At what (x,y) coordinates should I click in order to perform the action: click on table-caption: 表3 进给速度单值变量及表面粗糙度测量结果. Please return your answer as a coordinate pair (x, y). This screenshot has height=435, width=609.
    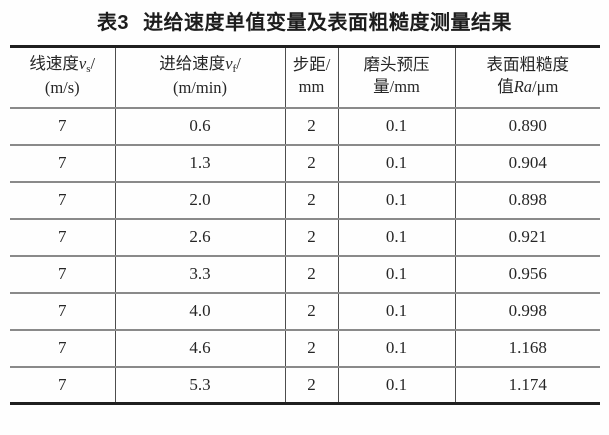
    Looking at the image, I should click on (304, 19).